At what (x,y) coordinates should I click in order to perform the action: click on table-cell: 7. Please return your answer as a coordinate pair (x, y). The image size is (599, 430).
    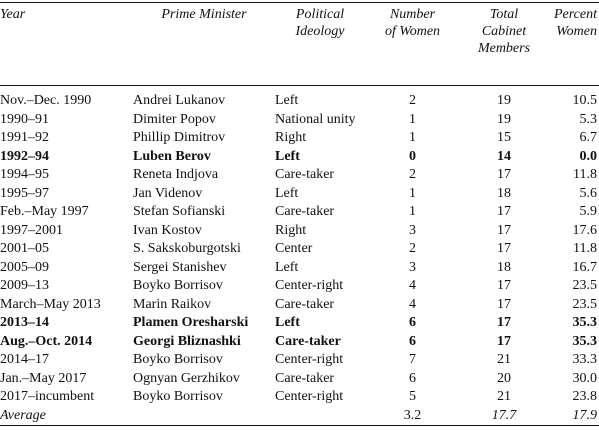
    Looking at the image, I should click on (412, 359).